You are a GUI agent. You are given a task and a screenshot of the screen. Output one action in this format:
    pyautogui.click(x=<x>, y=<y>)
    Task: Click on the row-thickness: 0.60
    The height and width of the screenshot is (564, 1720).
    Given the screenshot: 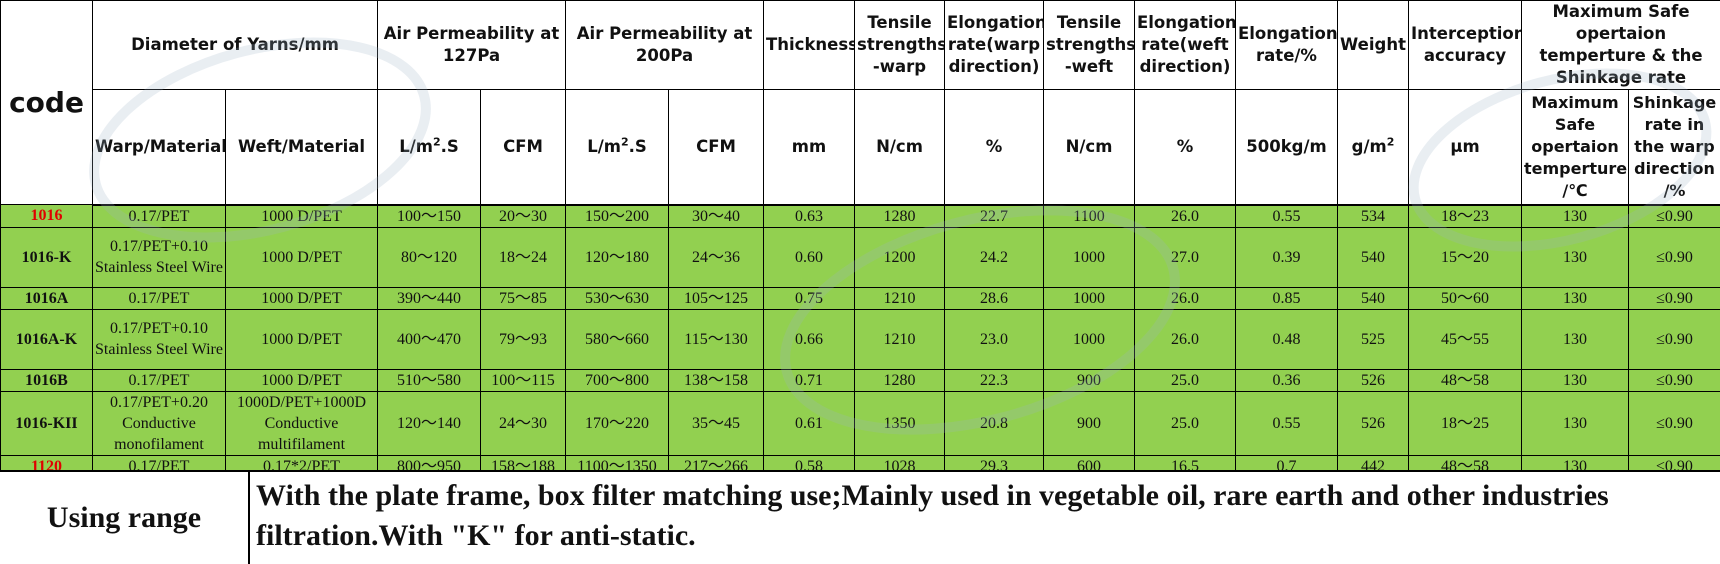 What is the action you would take?
    pyautogui.click(x=809, y=257)
    